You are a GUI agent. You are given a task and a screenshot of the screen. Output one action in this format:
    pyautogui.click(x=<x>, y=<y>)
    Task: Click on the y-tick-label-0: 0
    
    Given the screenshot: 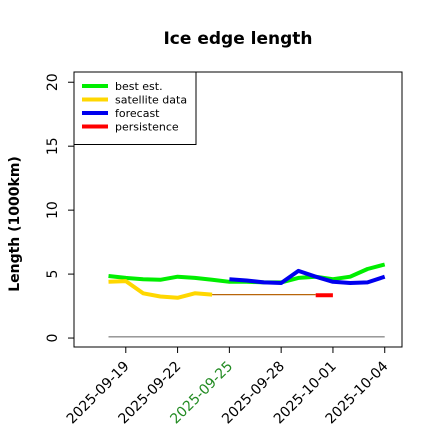 What is the action you would take?
    pyautogui.click(x=53, y=338)
    